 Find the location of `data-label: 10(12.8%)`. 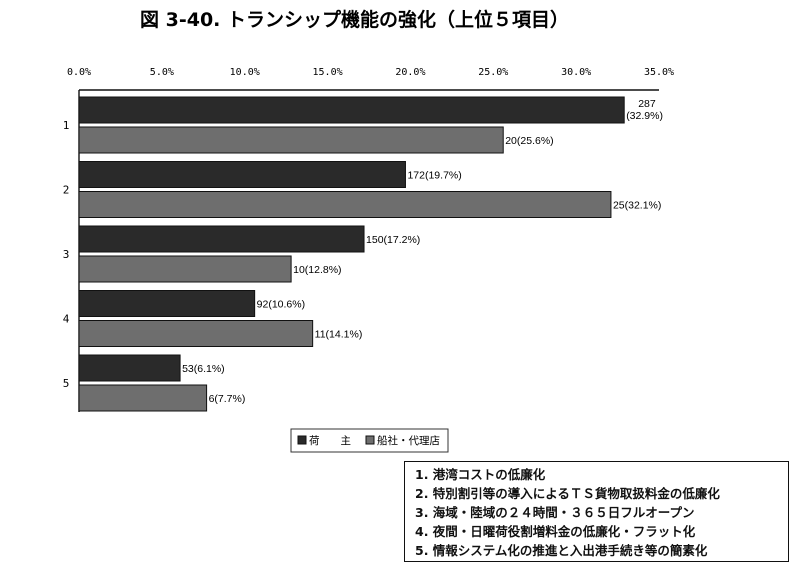

data-label: 10(12.8%) is located at coordinates (317, 270).